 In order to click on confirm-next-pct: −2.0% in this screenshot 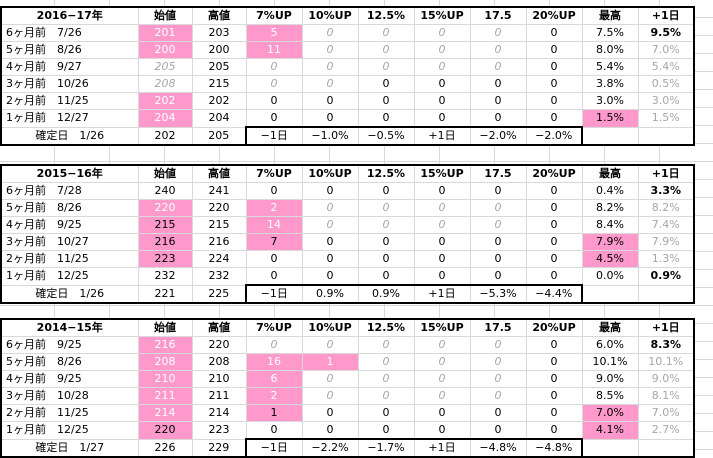, I will do `click(498, 136)`.